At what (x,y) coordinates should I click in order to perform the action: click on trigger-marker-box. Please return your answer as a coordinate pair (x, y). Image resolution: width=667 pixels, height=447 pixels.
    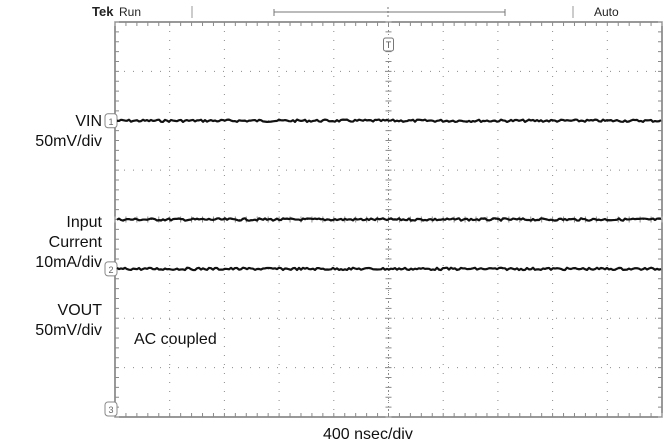
    Looking at the image, I should click on (388, 44).